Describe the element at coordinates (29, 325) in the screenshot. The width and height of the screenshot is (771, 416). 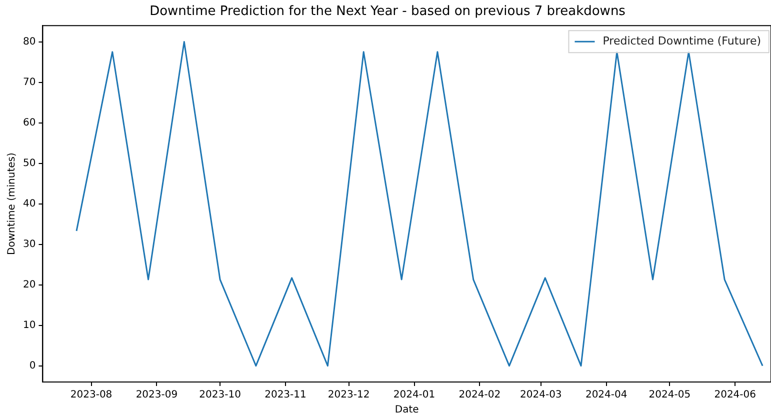
I see `y-tick-label: 10` at that location.